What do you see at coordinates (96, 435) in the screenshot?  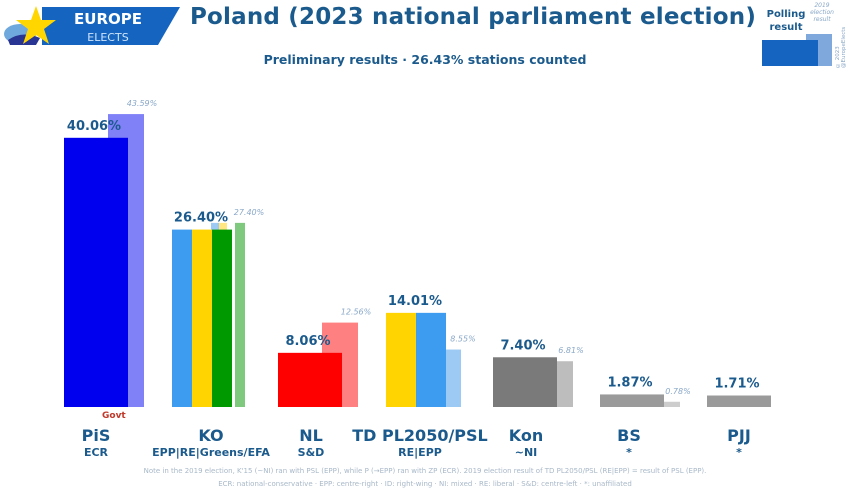 I see `party-name-pis: PiS` at bounding box center [96, 435].